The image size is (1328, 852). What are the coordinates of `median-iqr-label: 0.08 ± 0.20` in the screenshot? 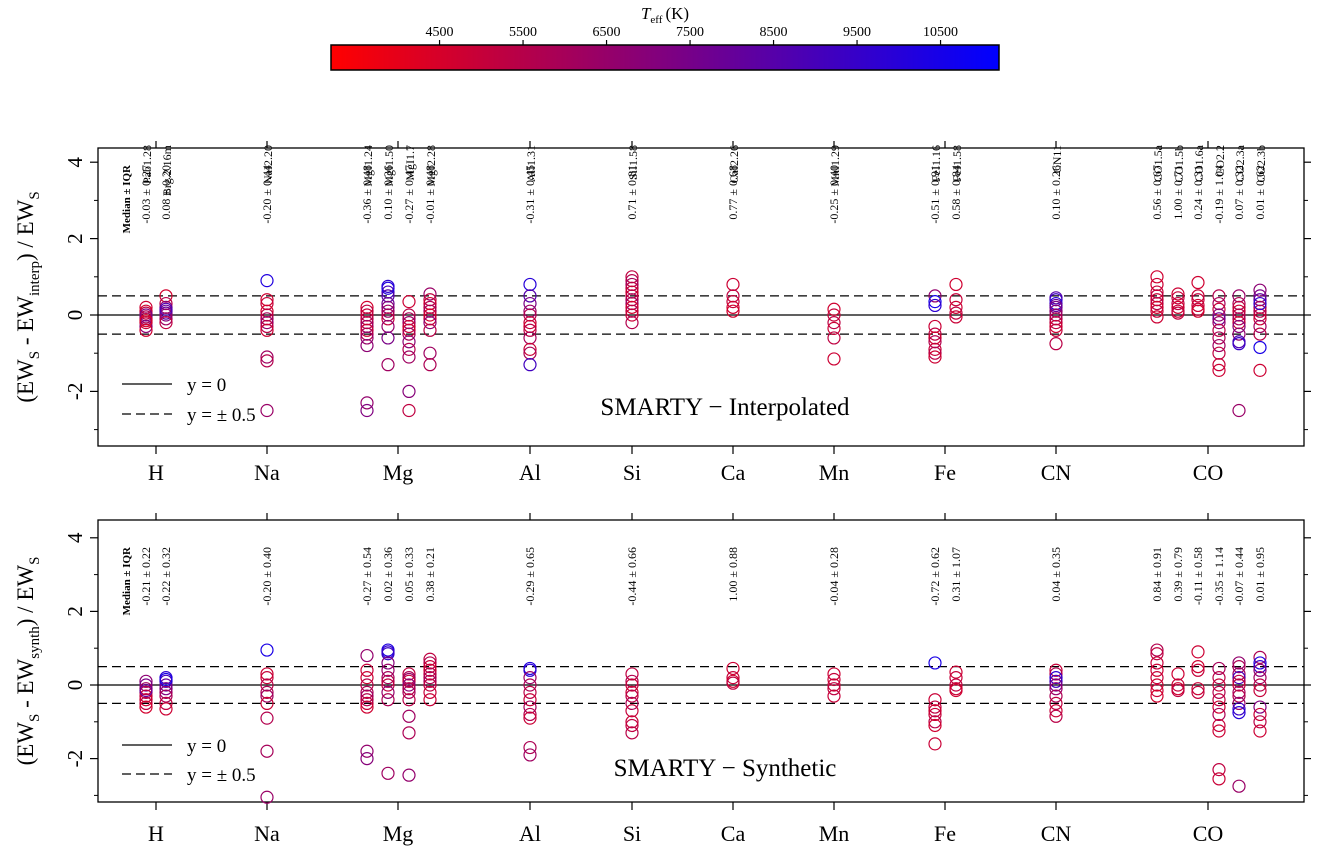 It's located at (166, 192).